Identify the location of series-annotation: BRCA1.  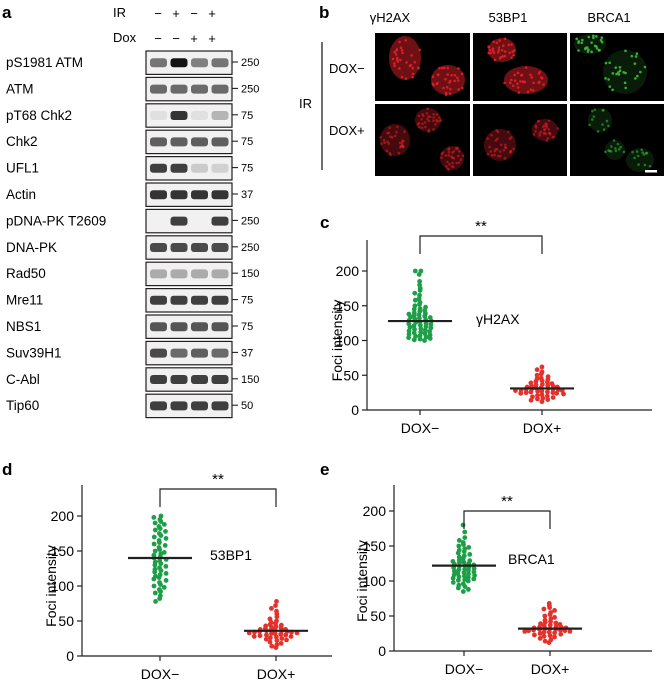
(531, 559).